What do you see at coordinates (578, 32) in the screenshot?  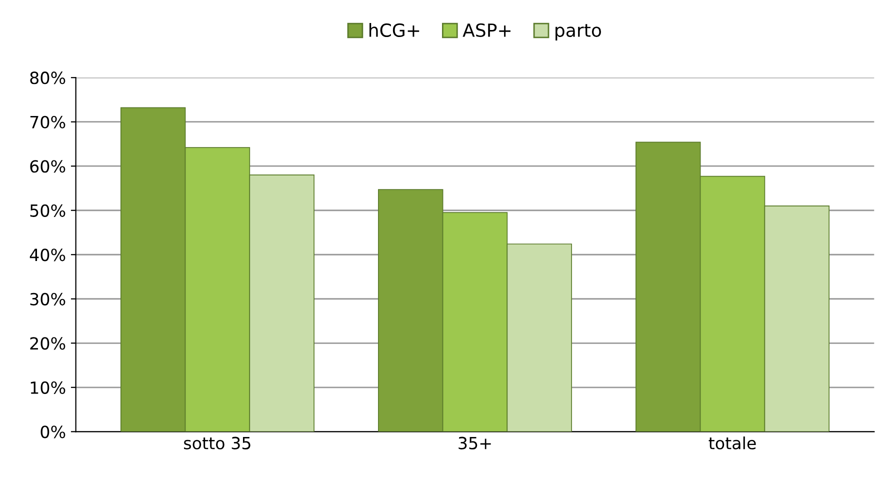 I see `legend-label: parto` at bounding box center [578, 32].